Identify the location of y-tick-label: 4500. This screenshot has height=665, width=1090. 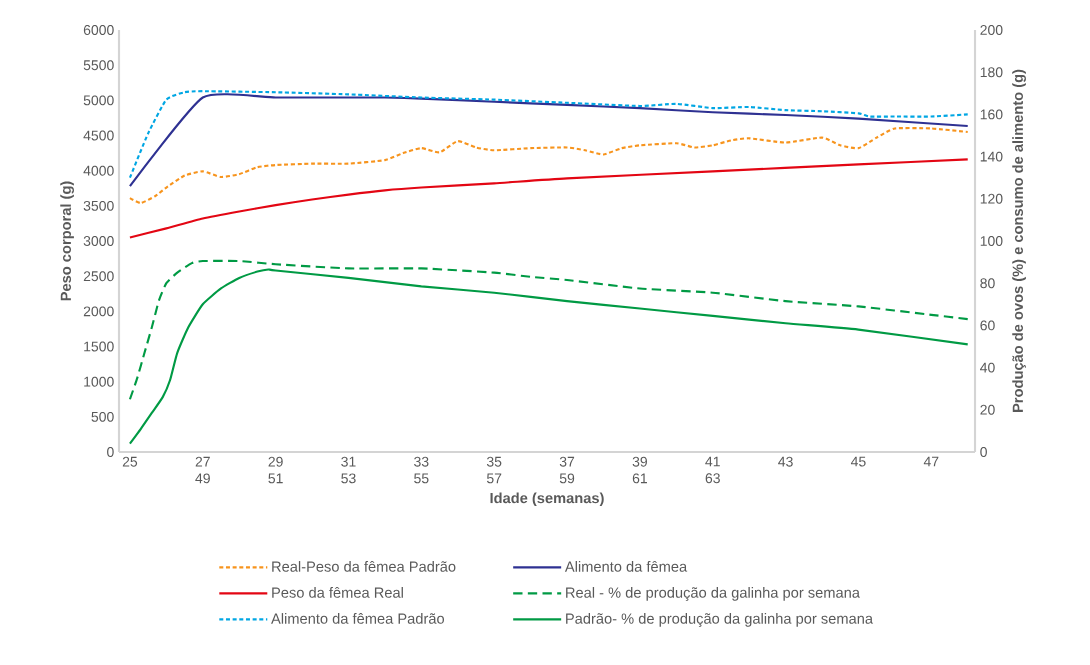
(98, 135).